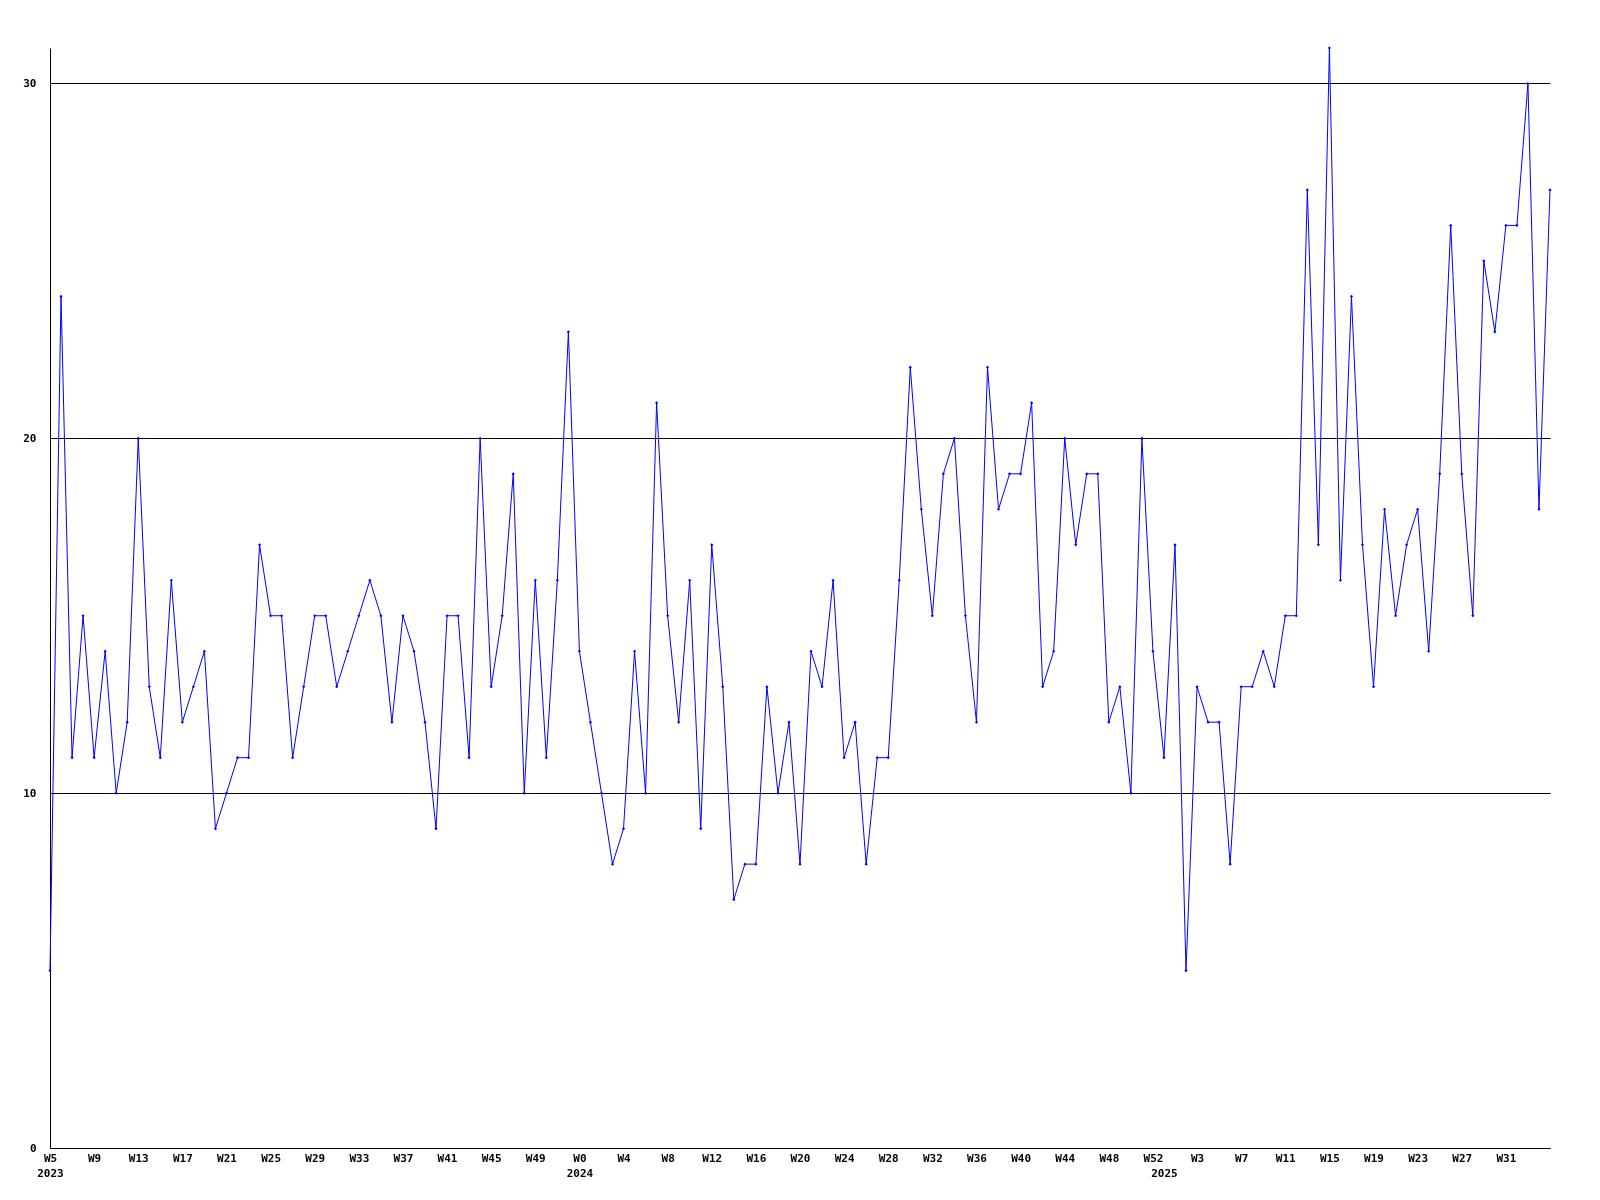 The width and height of the screenshot is (1600, 1200). I want to click on x-tick-label: W19, so click(1374, 1158).